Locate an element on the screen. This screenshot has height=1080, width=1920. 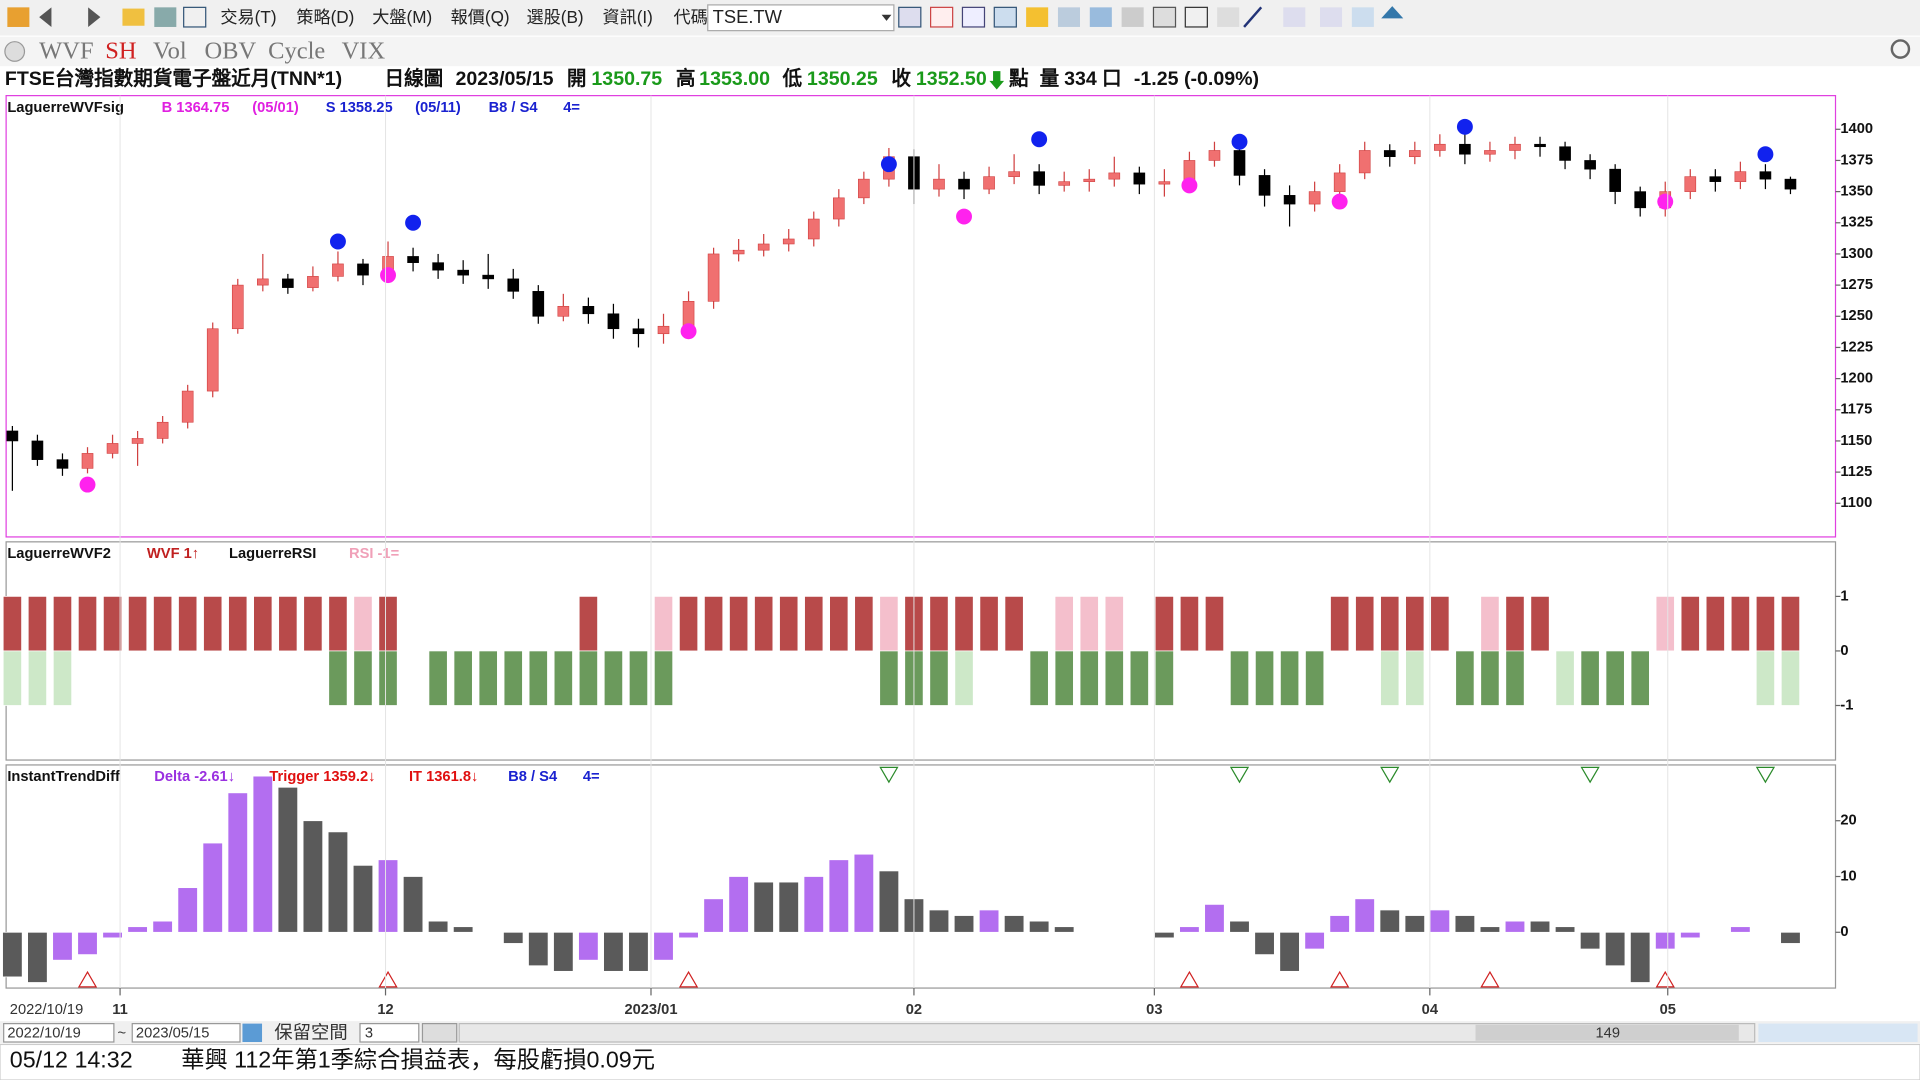
spin-buttons is located at coordinates (439, 1032).